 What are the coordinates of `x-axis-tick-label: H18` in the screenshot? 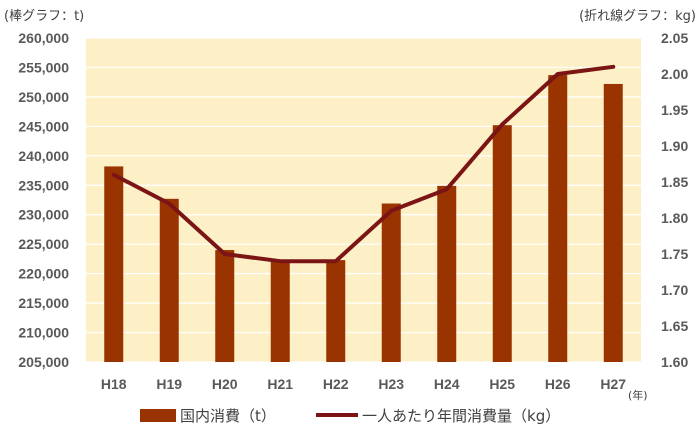 It's located at (114, 384).